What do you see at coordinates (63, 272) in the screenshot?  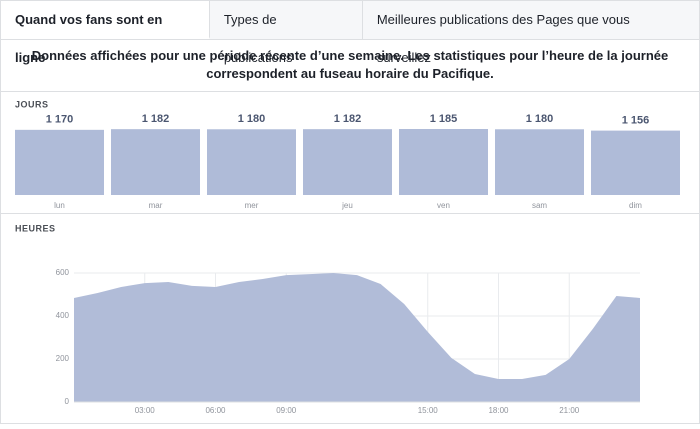 I see `y-tick-label: 600` at bounding box center [63, 272].